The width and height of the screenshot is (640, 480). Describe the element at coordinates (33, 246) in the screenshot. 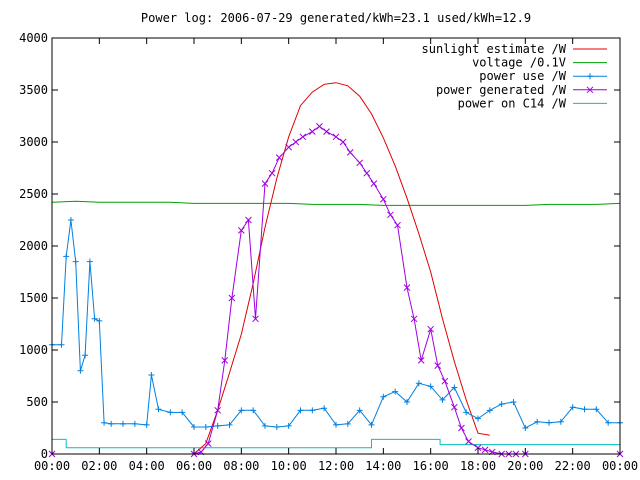

I see `y-tick-label: 2000` at that location.